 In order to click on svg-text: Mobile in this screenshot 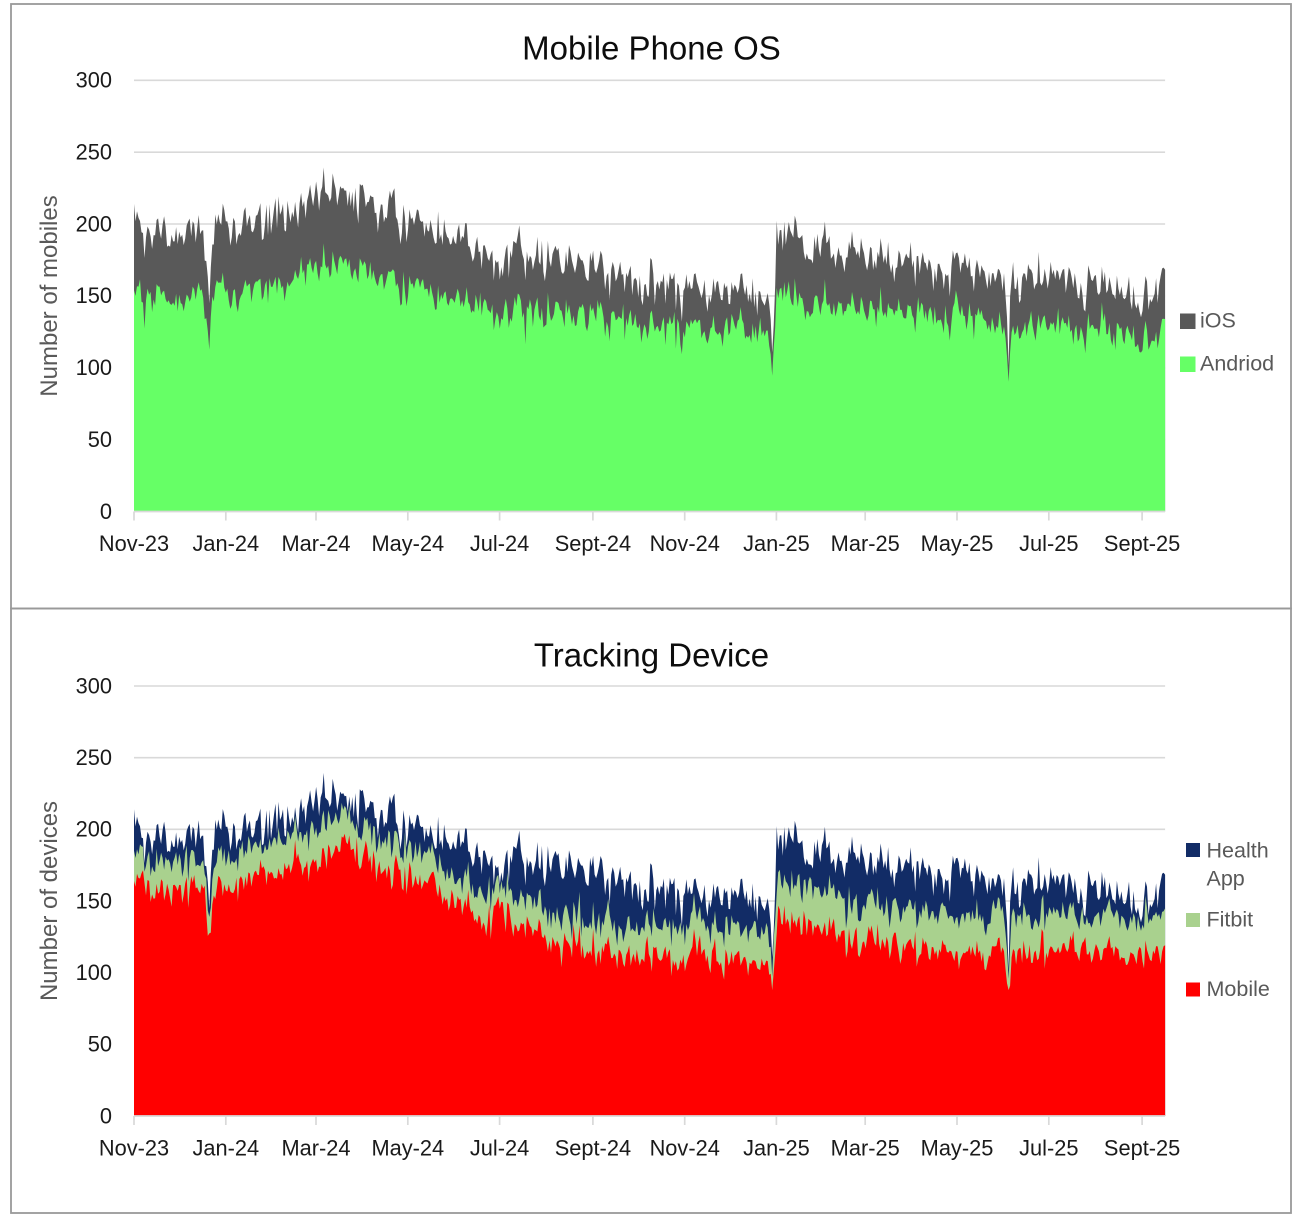, I will do `click(1238, 989)`.